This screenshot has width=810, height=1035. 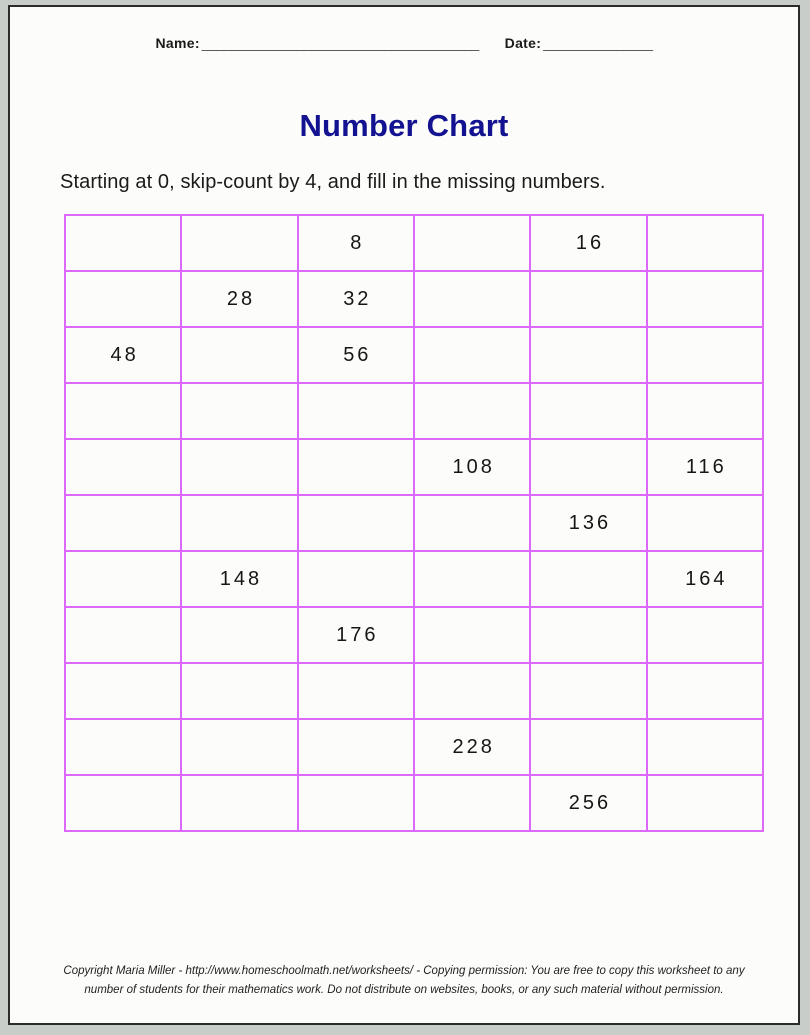 What do you see at coordinates (239, 579) in the screenshot?
I see `number-cell-filled: 148` at bounding box center [239, 579].